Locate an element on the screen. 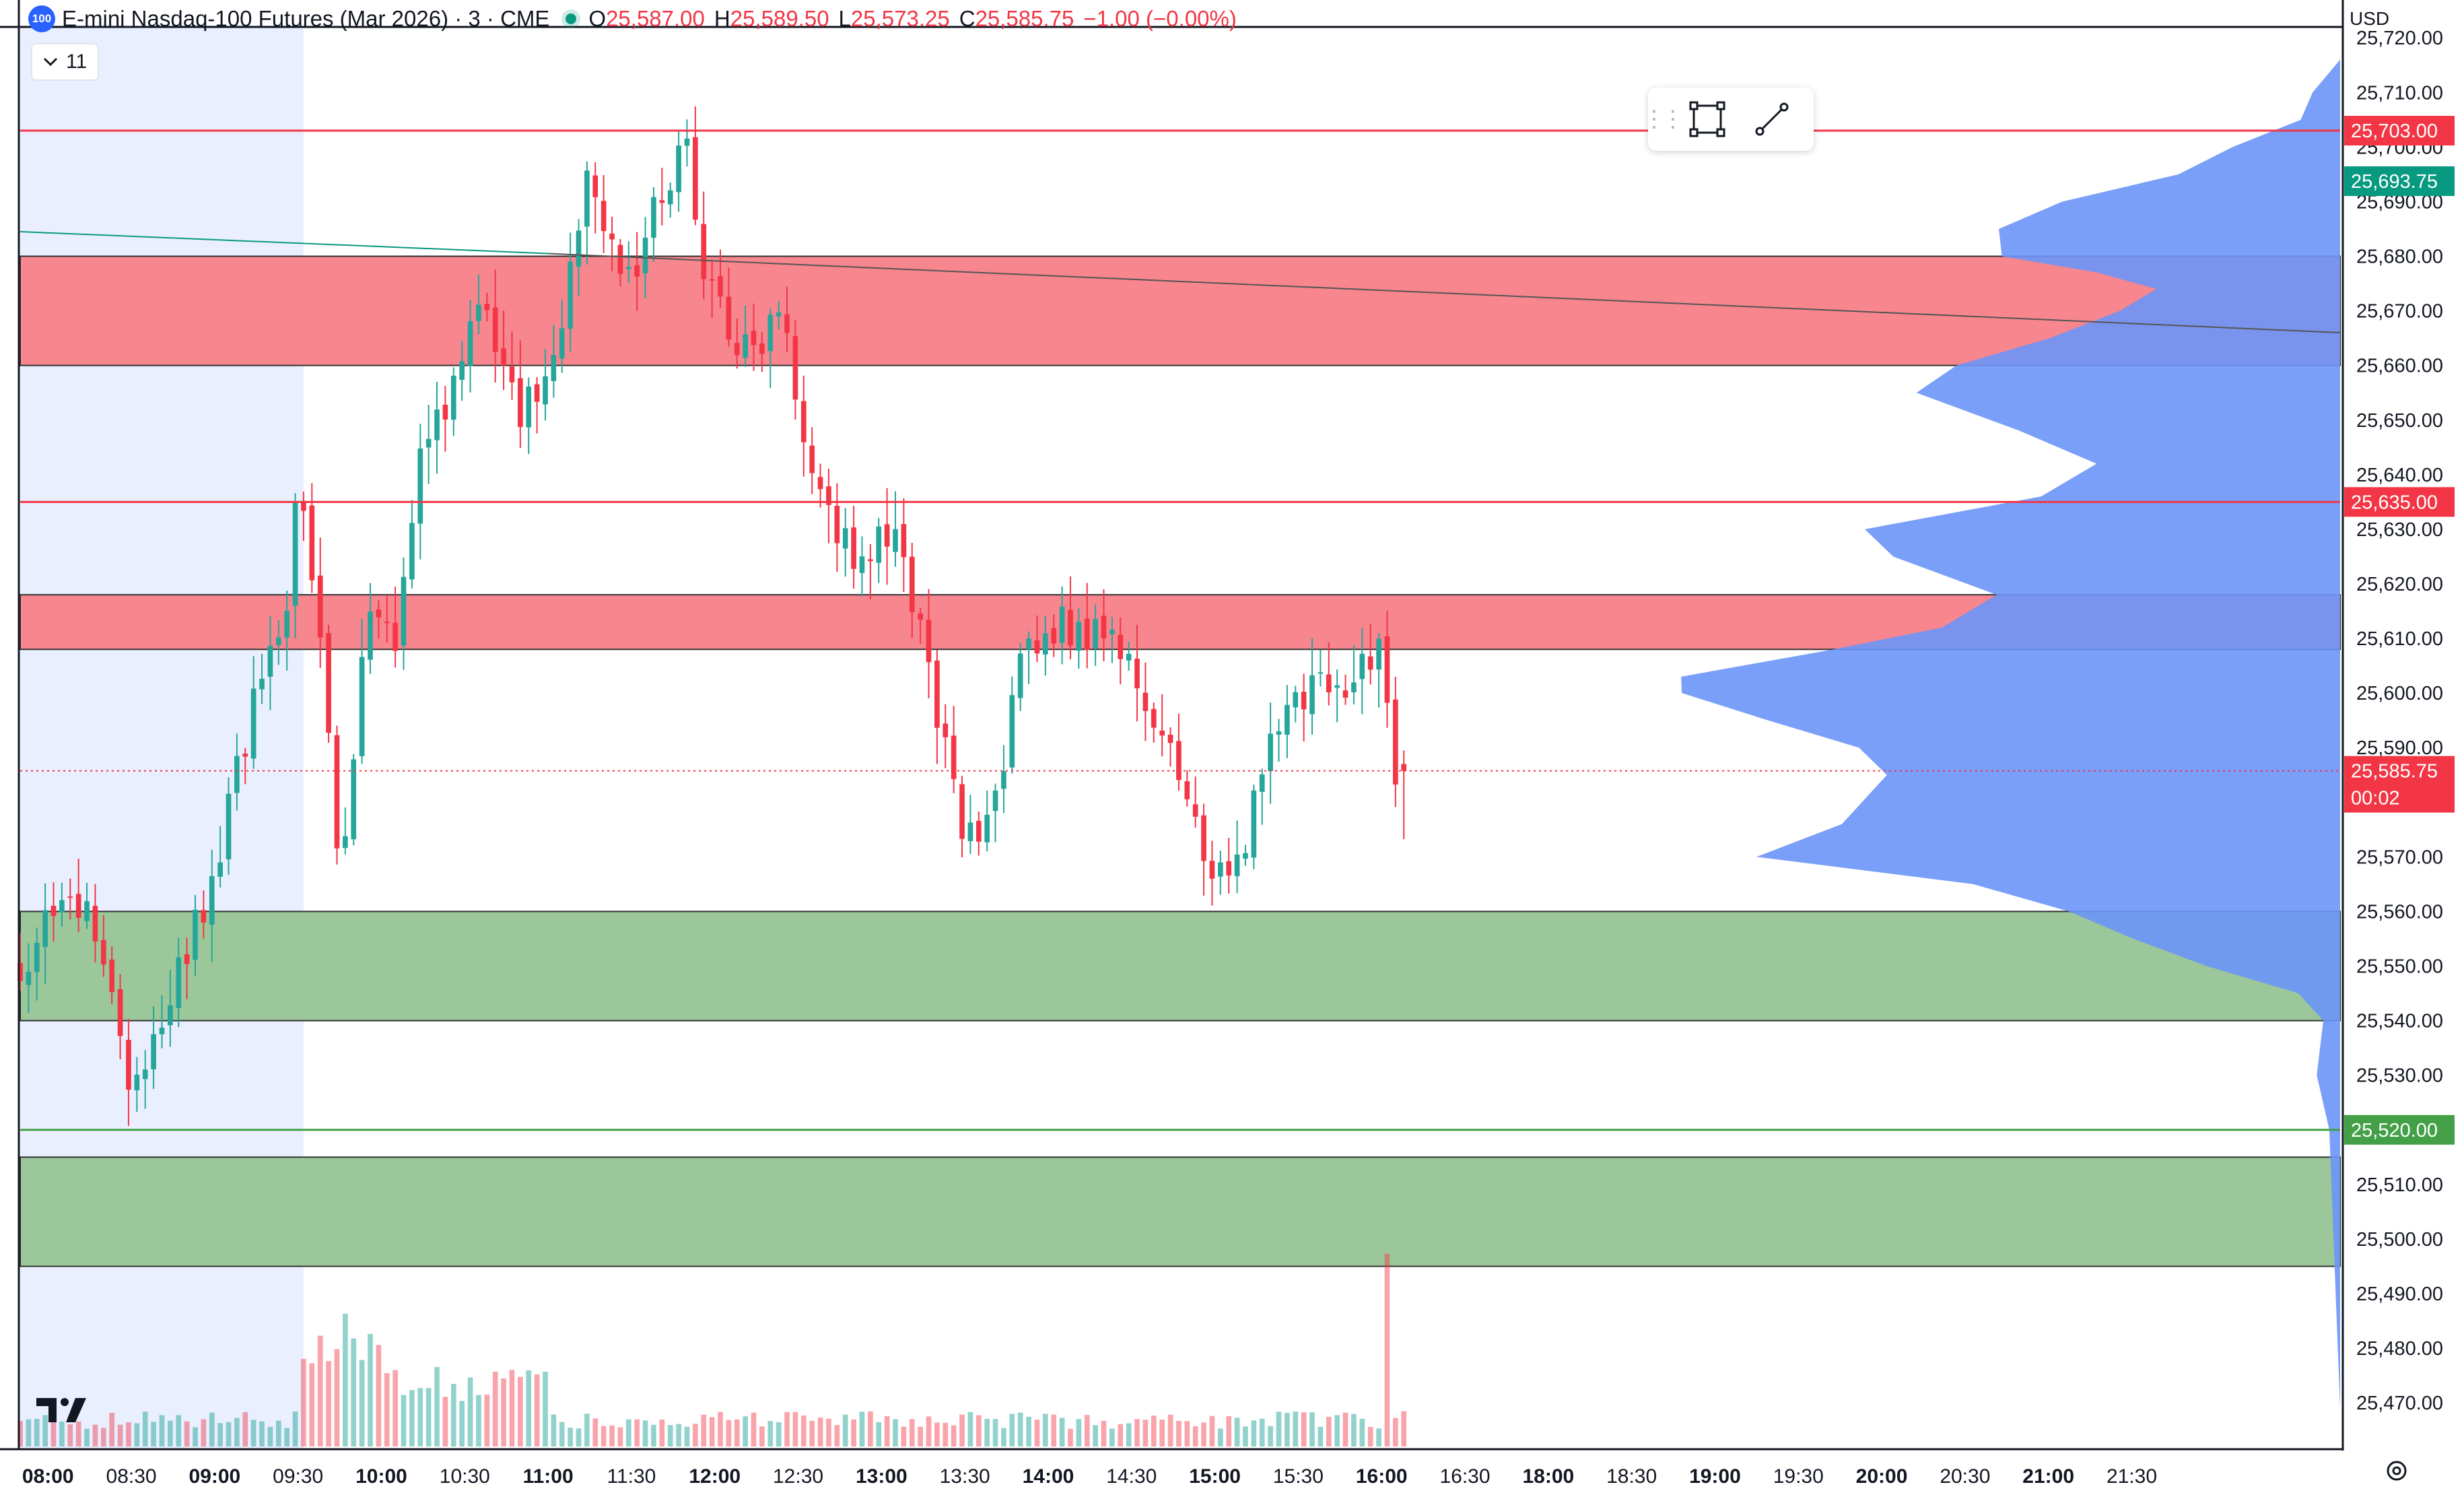 The image size is (2464, 1495). price-tick-label: 25,620.00 is located at coordinates (2399, 584).